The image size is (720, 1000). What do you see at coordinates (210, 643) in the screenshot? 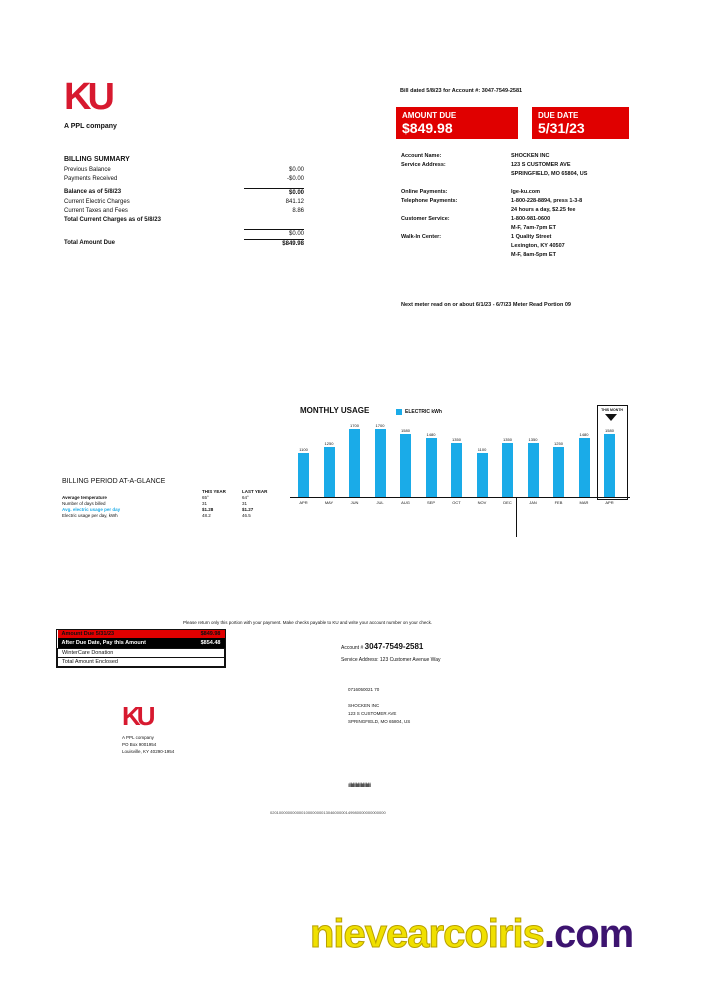
I see `stub-after-value: $854.48` at bounding box center [210, 643].